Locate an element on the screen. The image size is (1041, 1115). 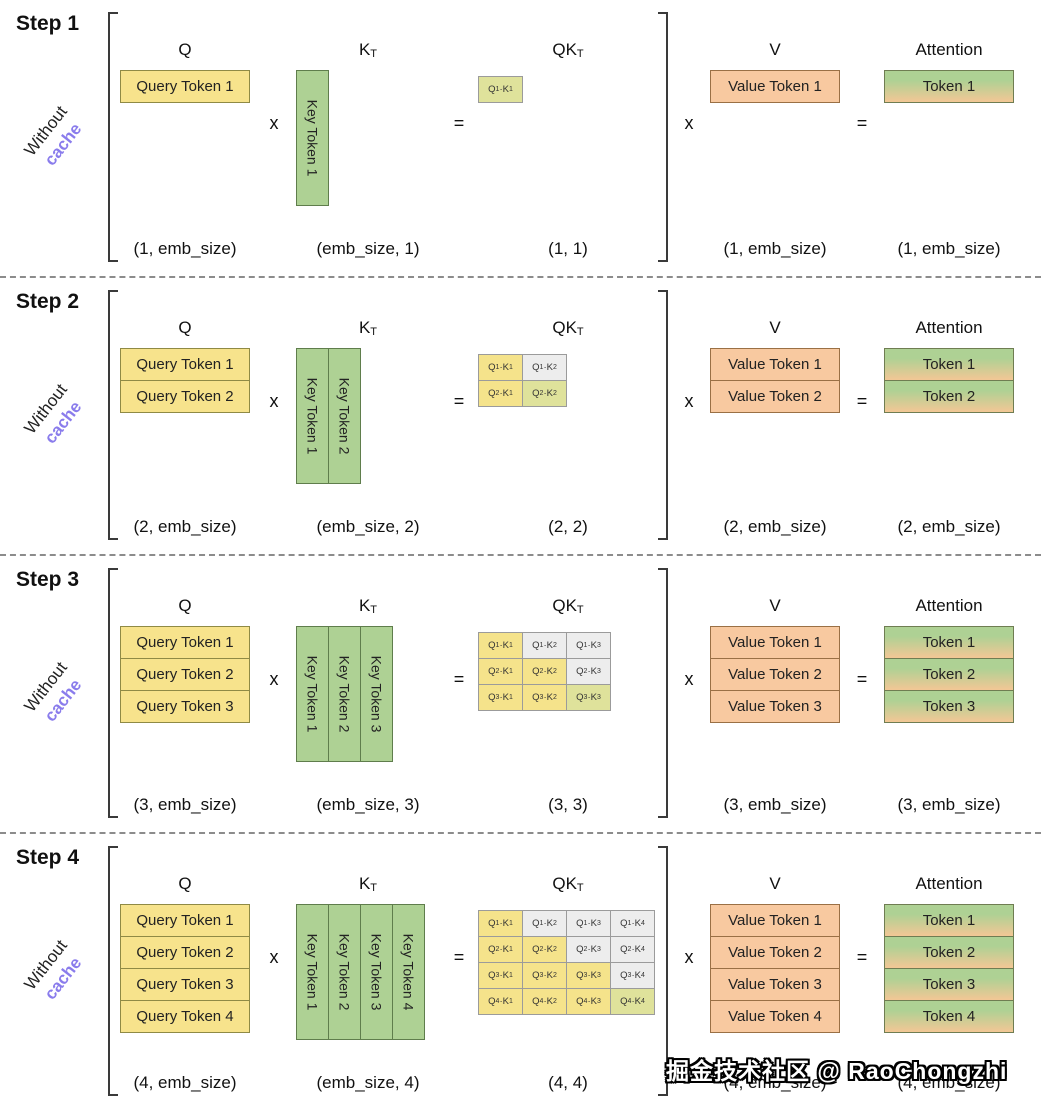
k-token-stack: Key Token 1 Key Token 2 is located at coordinates (328, 416).